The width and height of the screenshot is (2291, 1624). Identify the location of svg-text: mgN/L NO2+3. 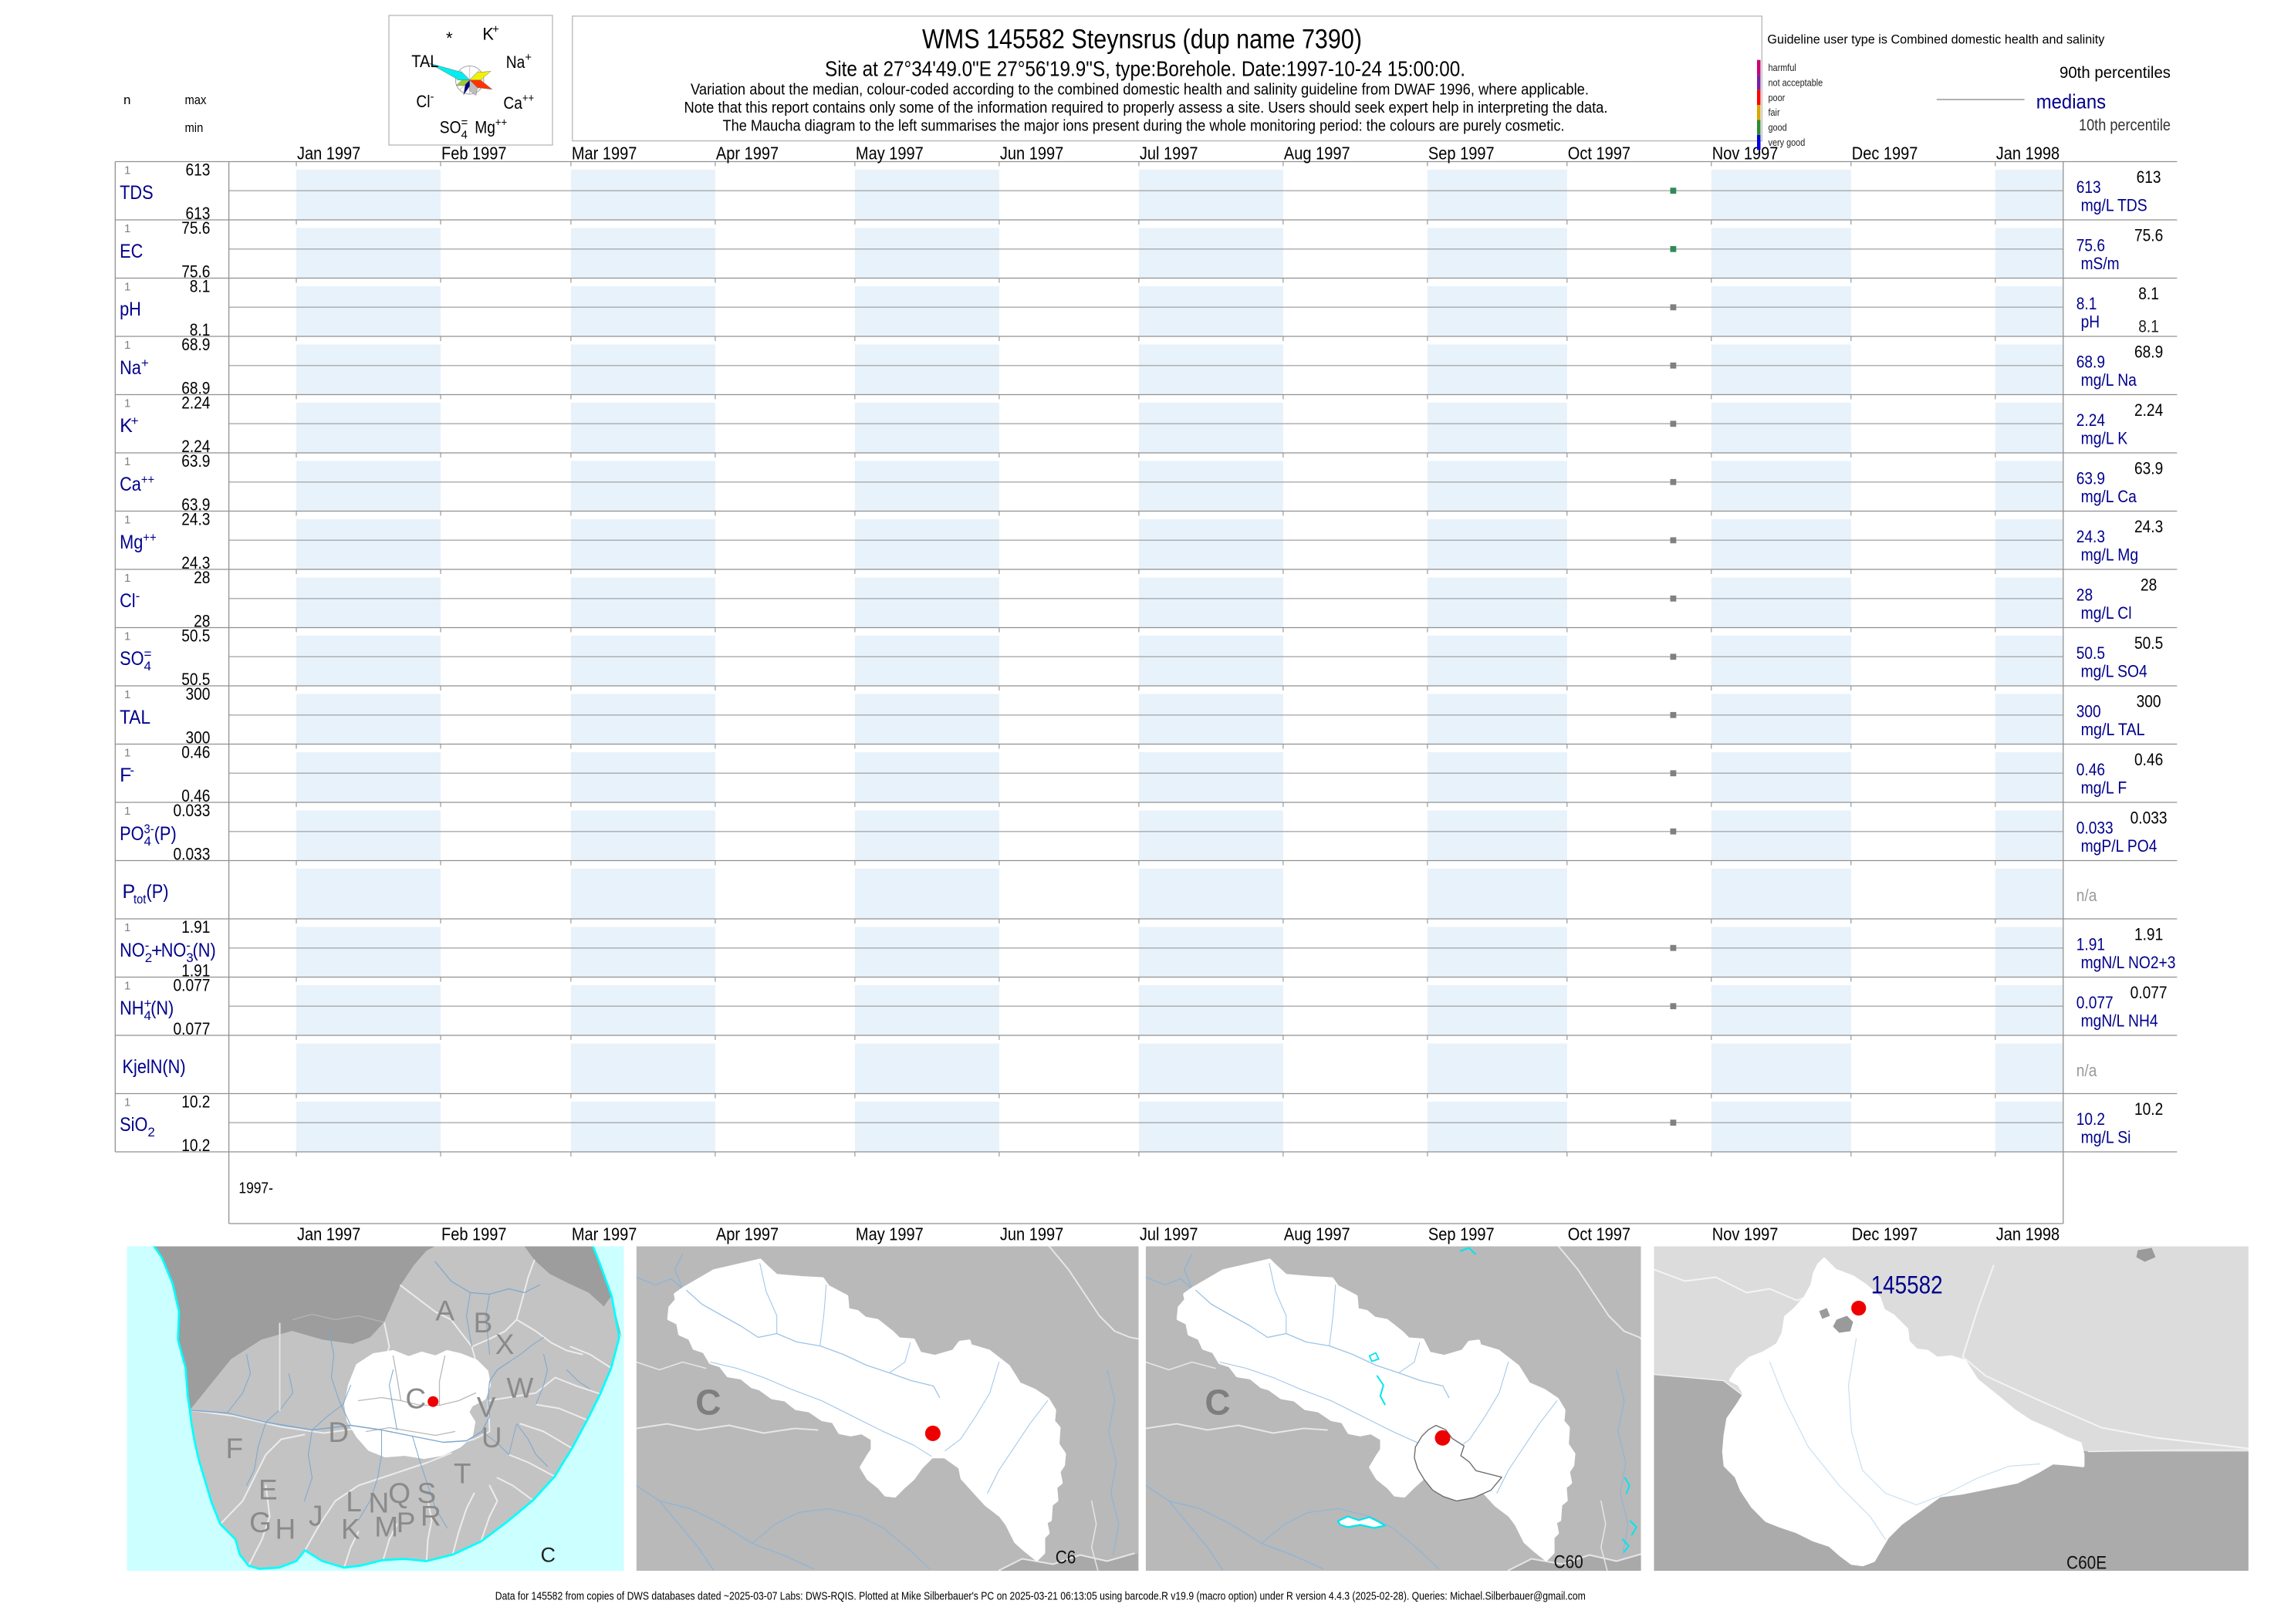
(2128, 962).